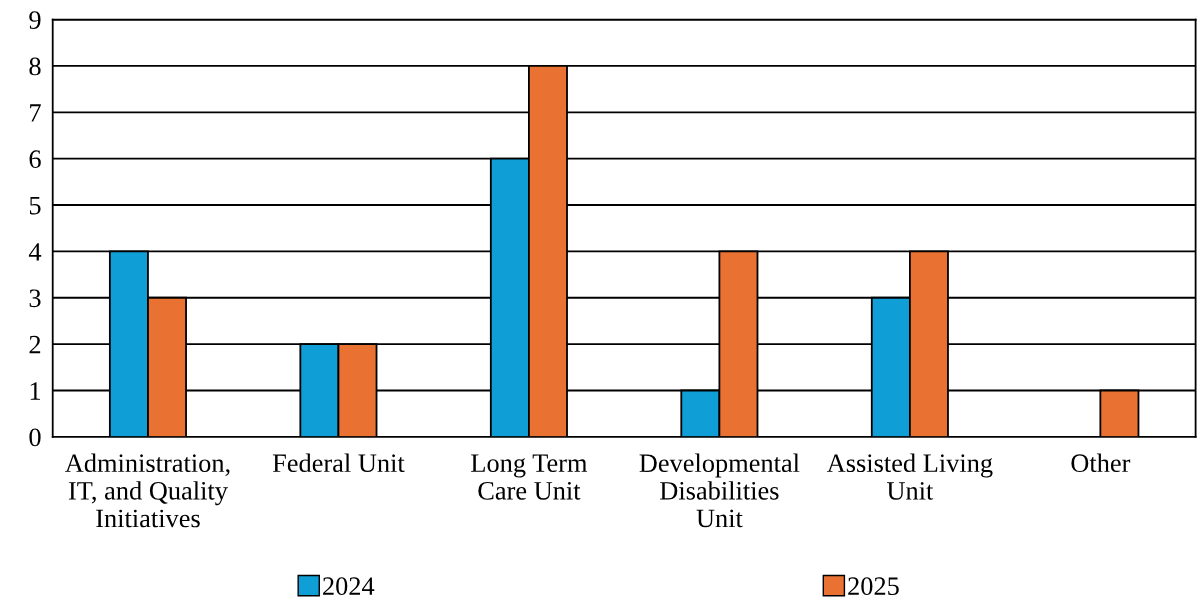 The width and height of the screenshot is (1198, 611). I want to click on y-tick-label: 7, so click(35, 113).